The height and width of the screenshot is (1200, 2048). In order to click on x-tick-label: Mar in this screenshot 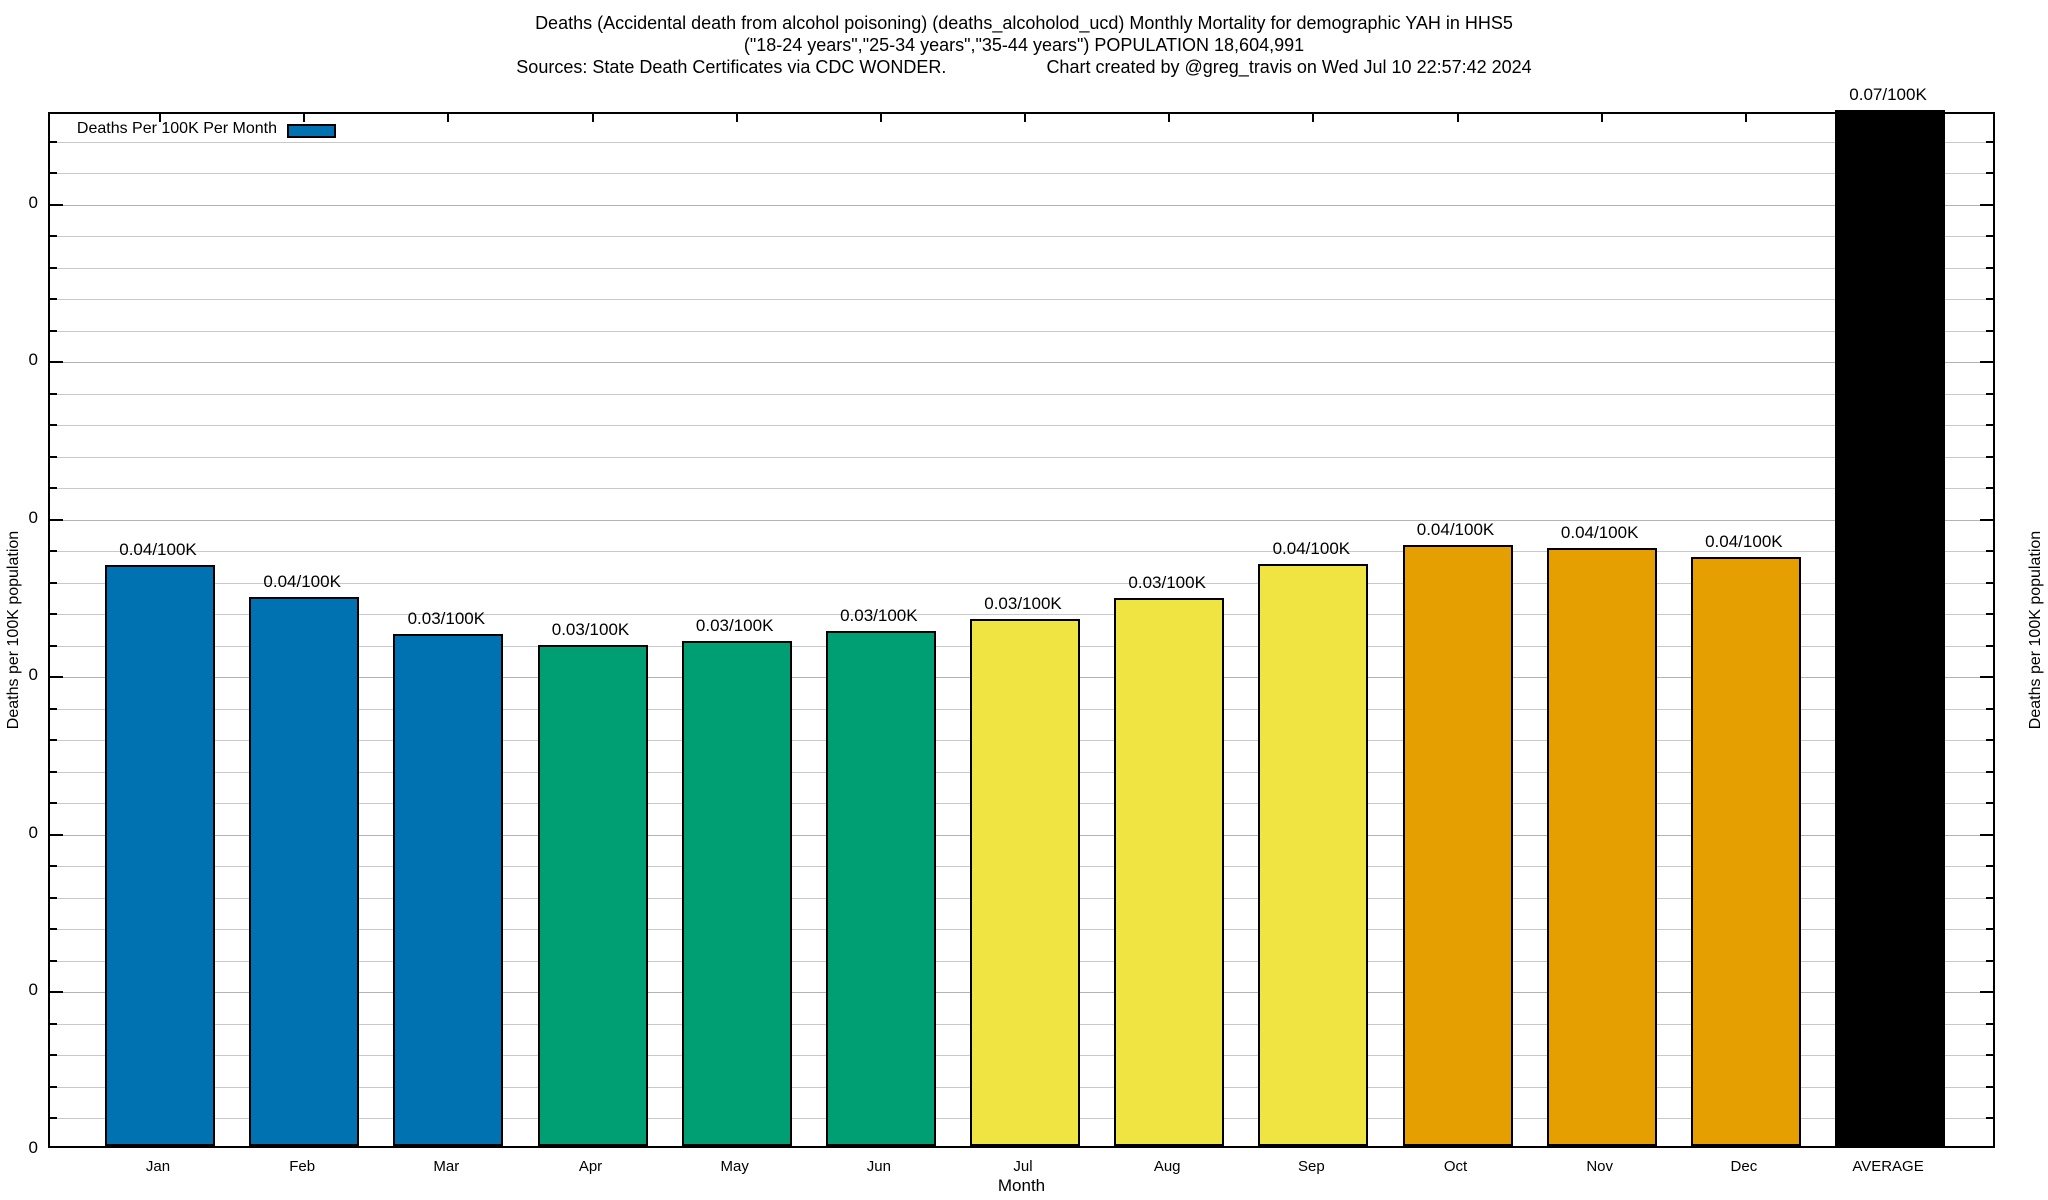, I will do `click(446, 1166)`.